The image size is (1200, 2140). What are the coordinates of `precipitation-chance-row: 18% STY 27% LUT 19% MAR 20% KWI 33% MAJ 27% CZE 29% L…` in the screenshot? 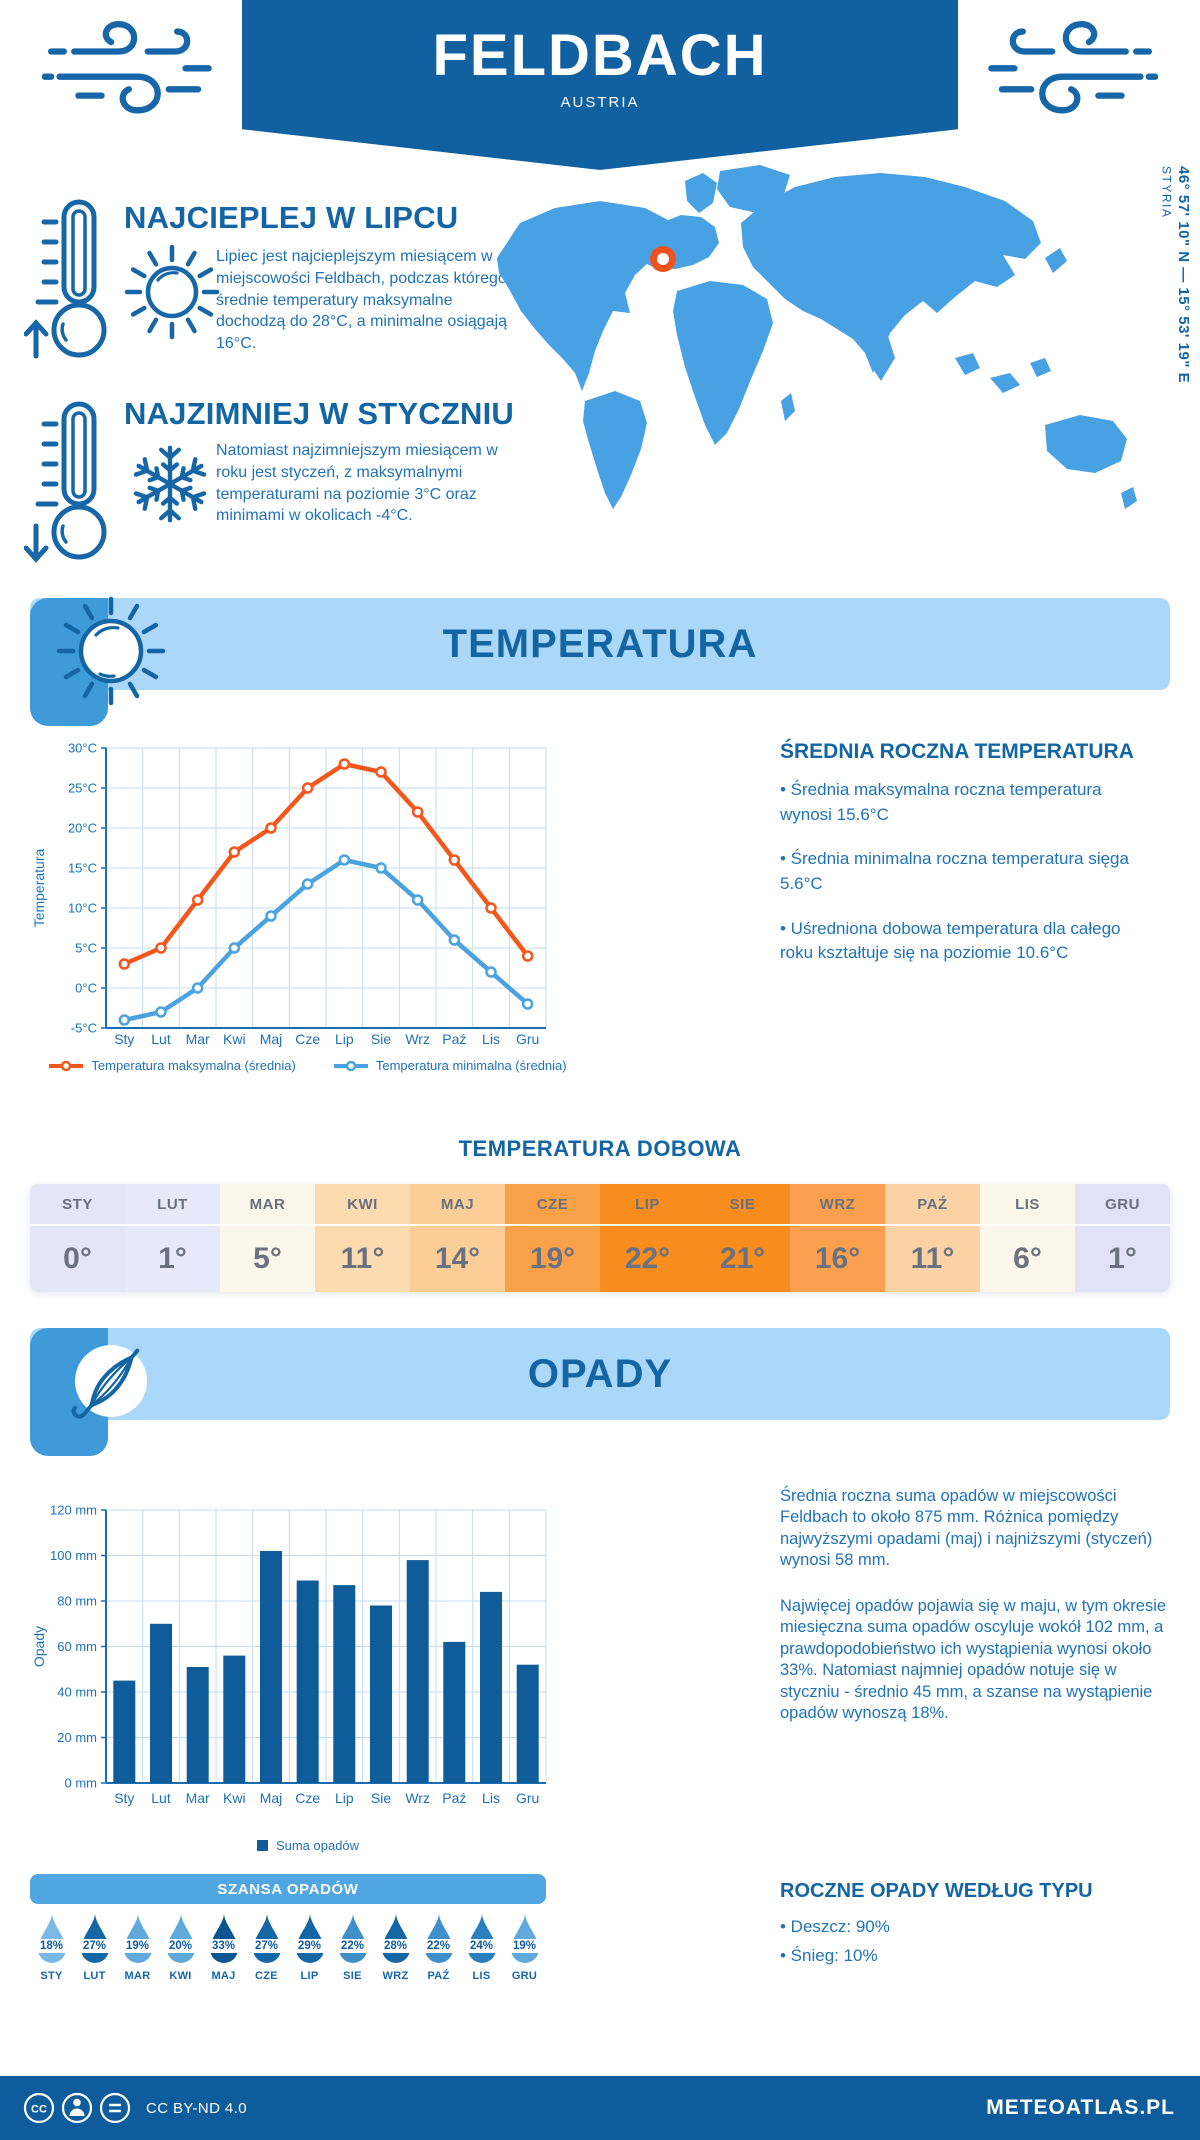 It's located at (288, 1947).